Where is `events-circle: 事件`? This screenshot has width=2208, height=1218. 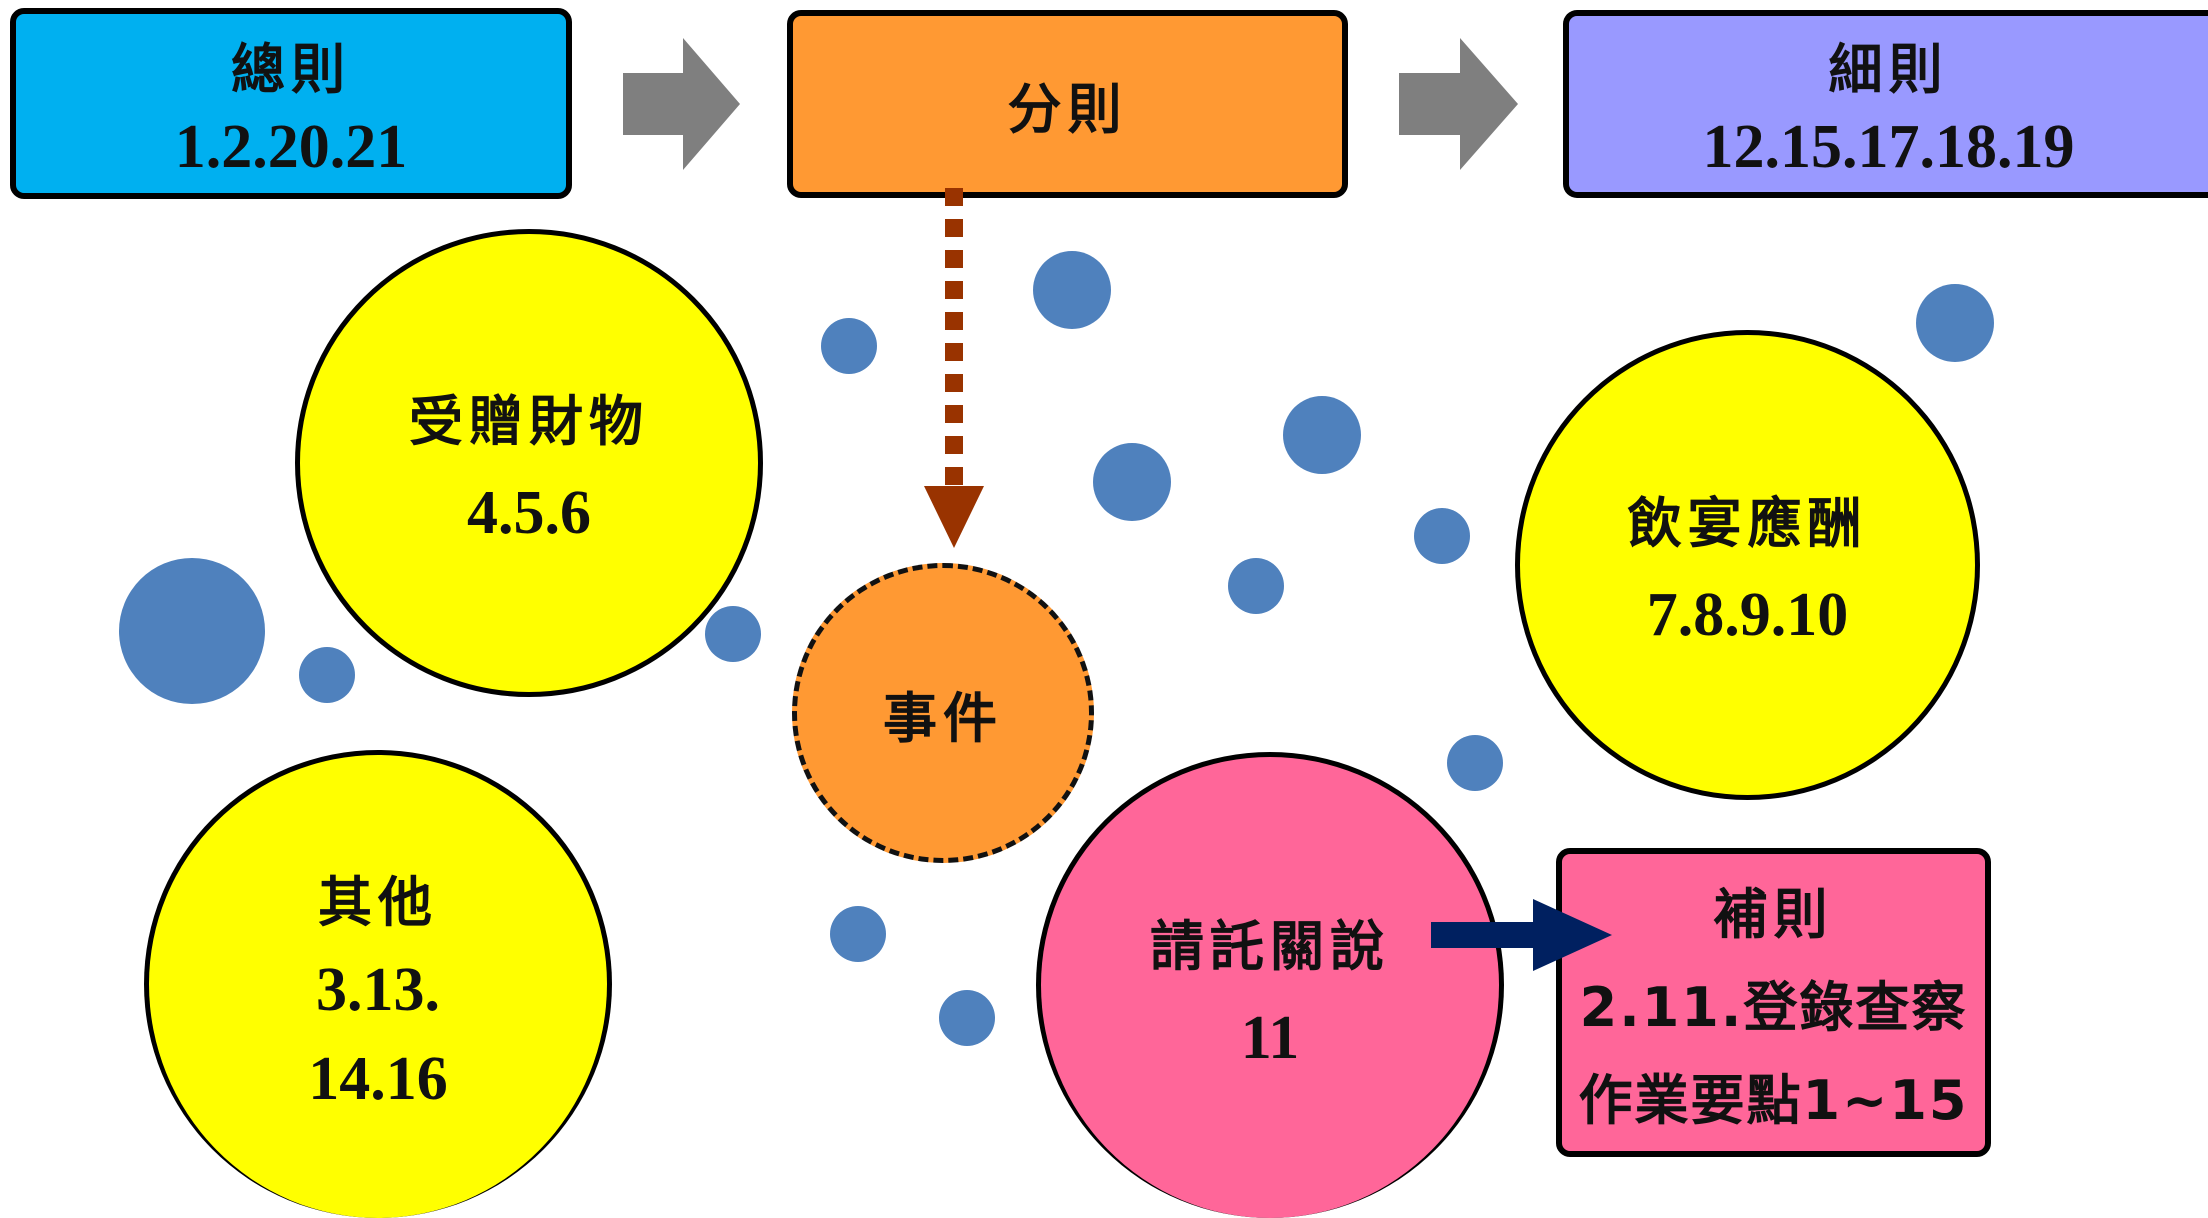 events-circle: 事件 is located at coordinates (943, 713).